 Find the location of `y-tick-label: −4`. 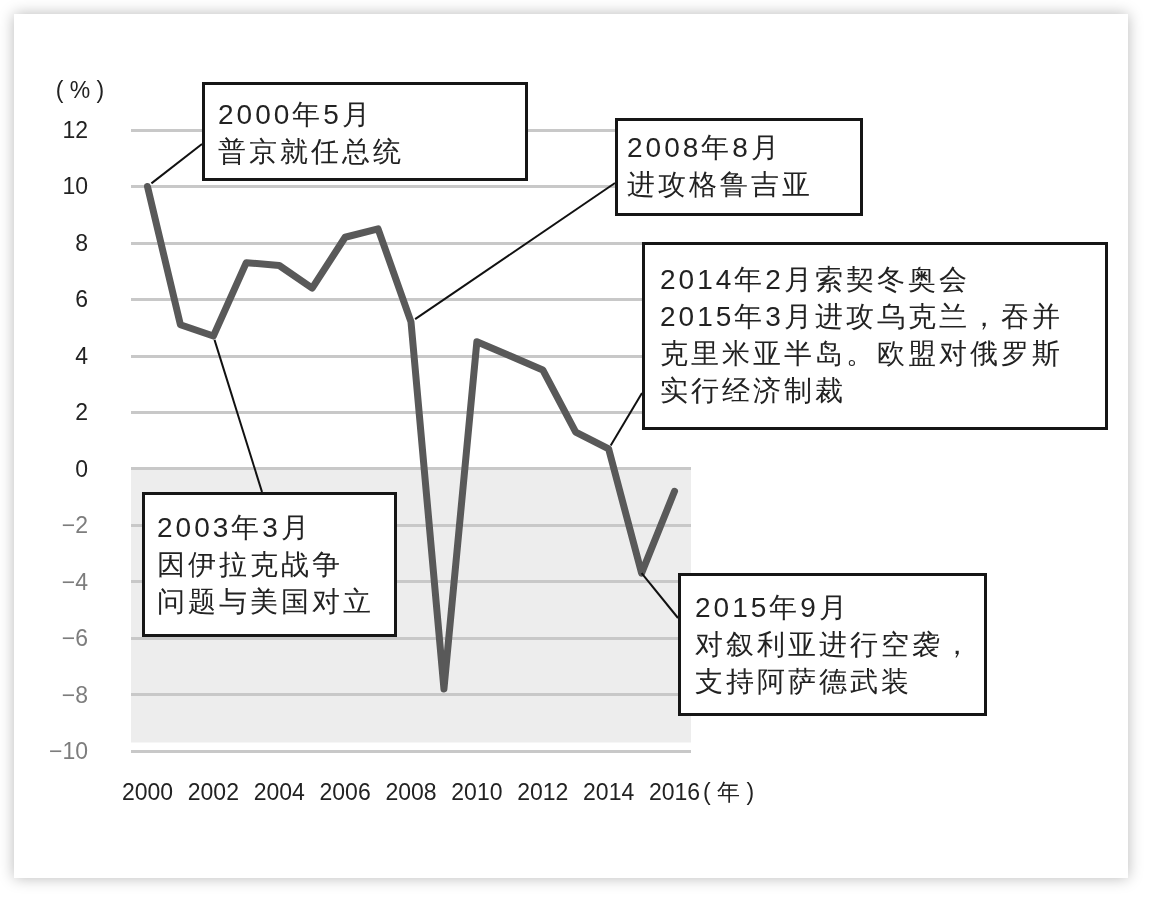

y-tick-label: −4 is located at coordinates (75, 581).